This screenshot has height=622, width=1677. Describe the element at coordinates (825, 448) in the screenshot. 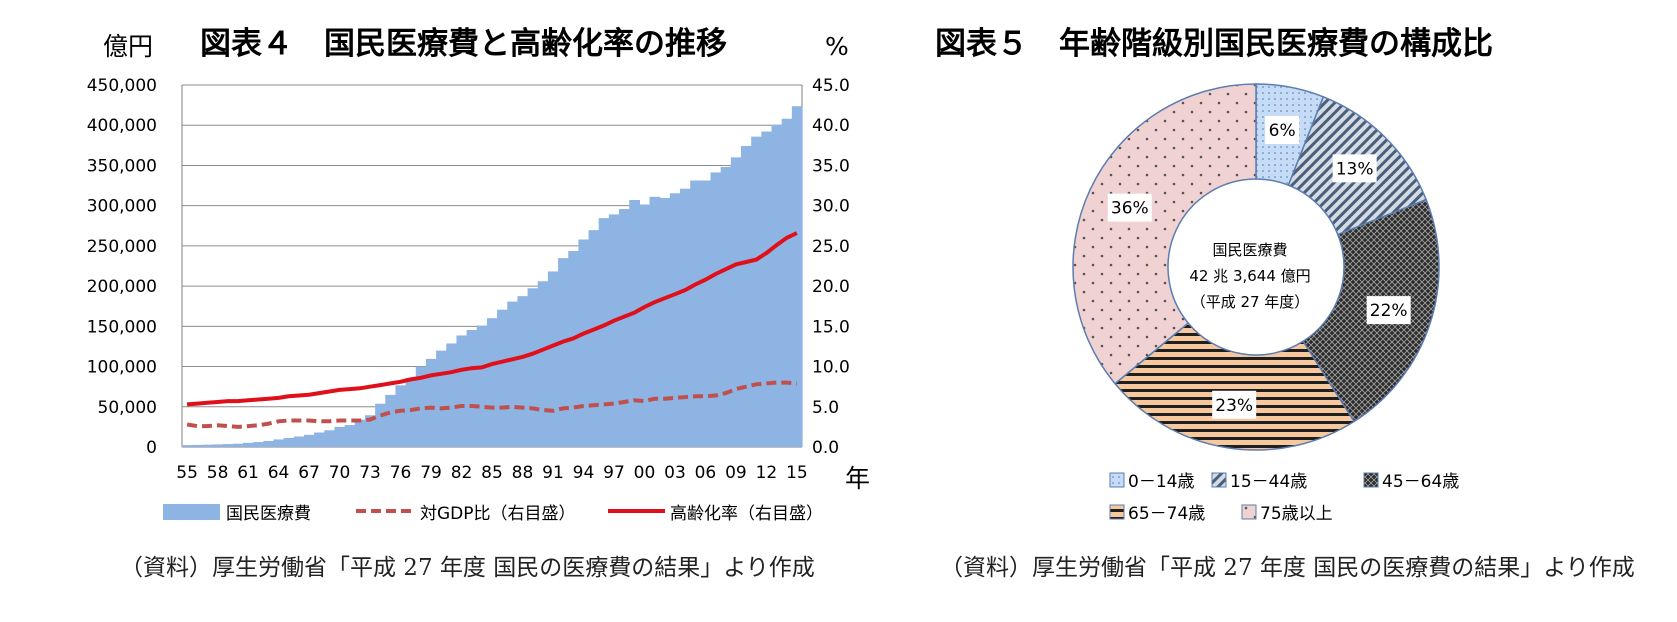

I see `right-axis-tick-label: 0.0` at that location.